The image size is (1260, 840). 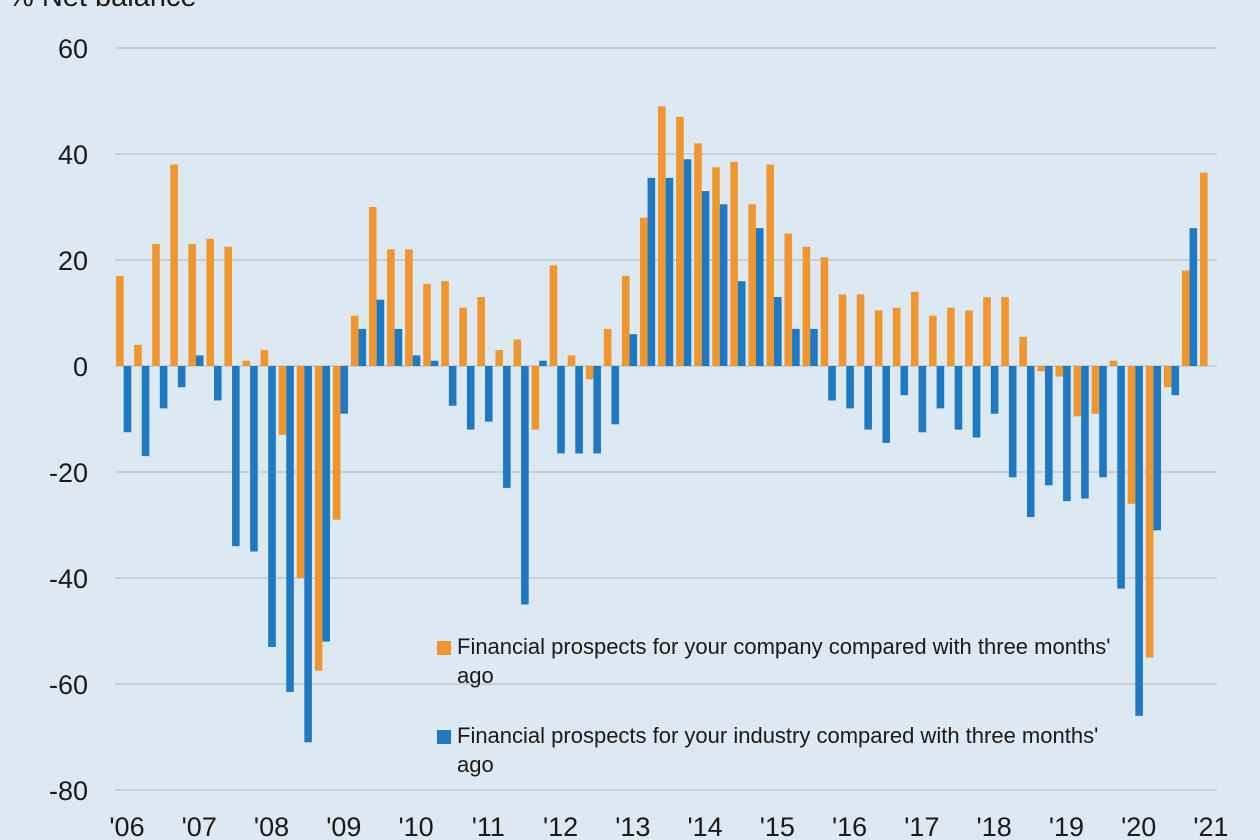 What do you see at coordinates (73, 49) in the screenshot?
I see `y-tick-label: 60` at bounding box center [73, 49].